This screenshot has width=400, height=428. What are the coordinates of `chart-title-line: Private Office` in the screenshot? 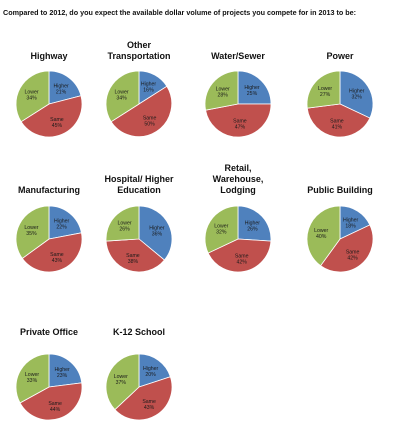 It's located at (49, 332).